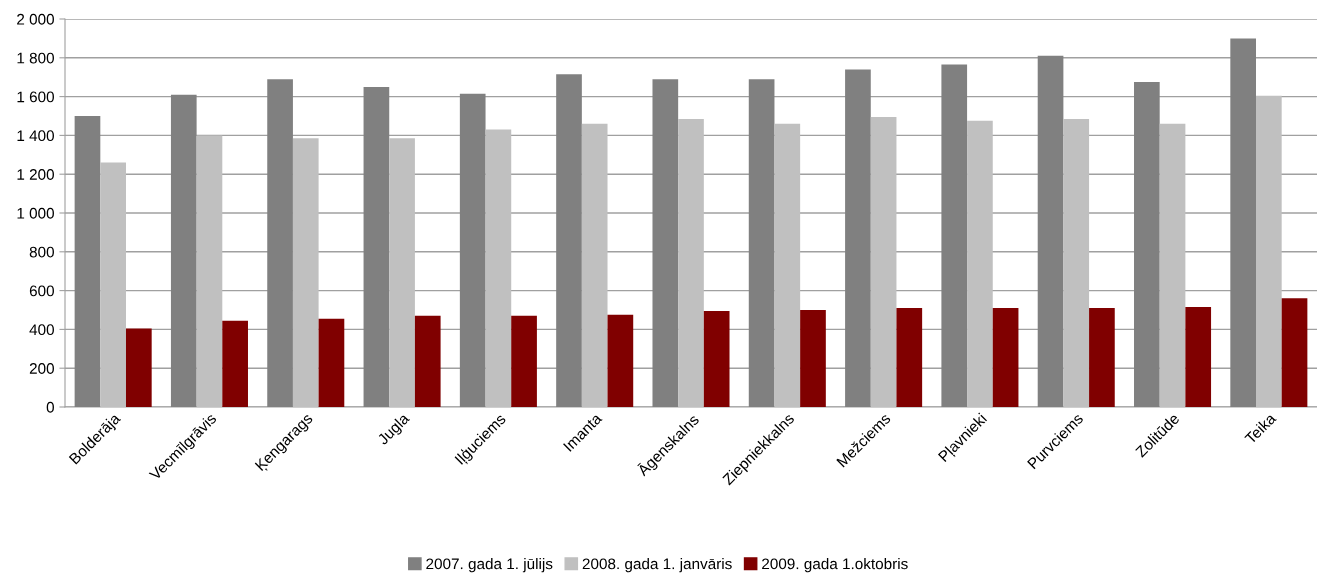 The image size is (1317, 586). Describe the element at coordinates (41, 330) in the screenshot. I see `y-tick-label: 400` at that location.